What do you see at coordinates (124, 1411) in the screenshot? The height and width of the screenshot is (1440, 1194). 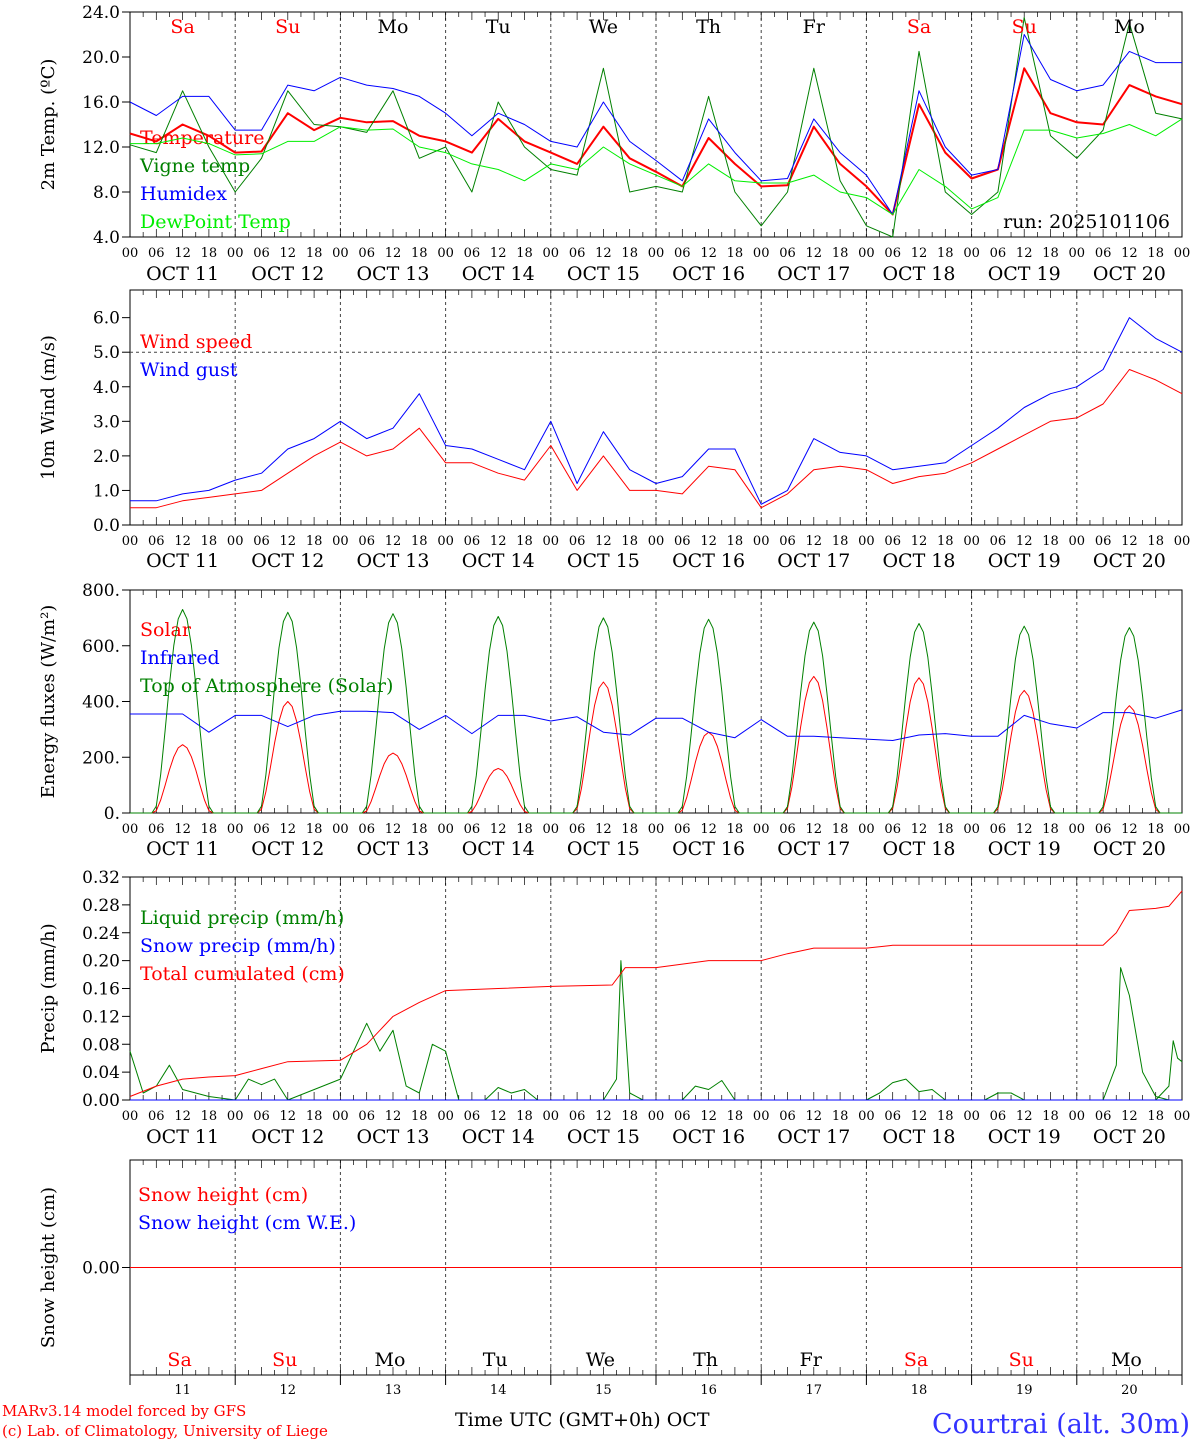 I see `model-credit: MARv3.14 model forced by GFS` at bounding box center [124, 1411].